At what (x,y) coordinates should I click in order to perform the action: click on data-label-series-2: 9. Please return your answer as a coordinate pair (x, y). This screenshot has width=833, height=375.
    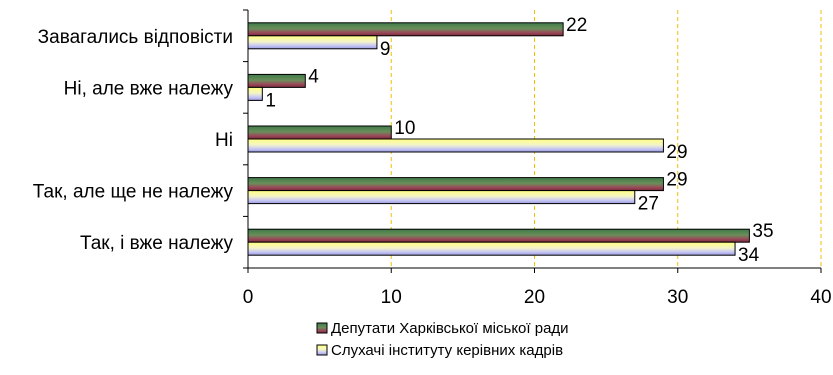
    Looking at the image, I should click on (385, 49).